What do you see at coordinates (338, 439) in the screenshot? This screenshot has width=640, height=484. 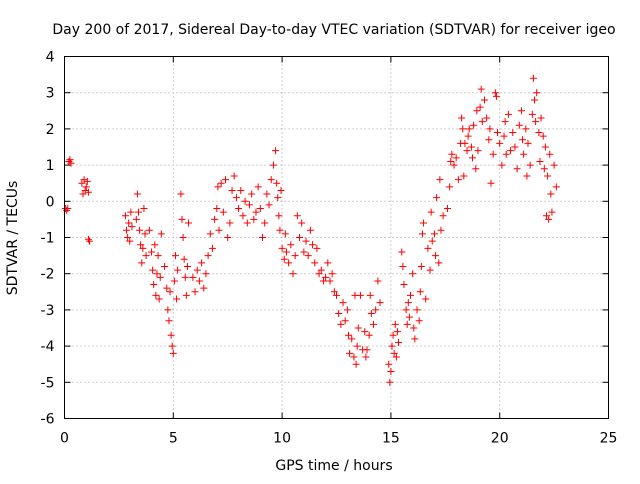 I see `x-tick-labels: 0 5 10 15 20 25` at bounding box center [338, 439].